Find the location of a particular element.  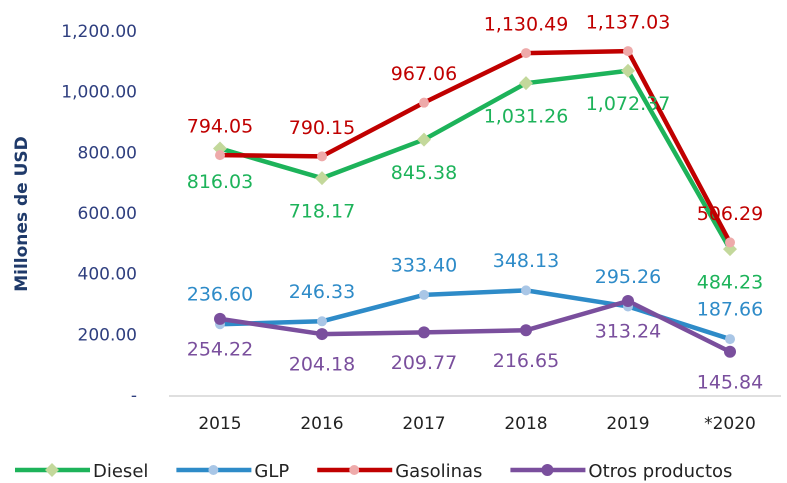

x-tick-label: 2019 is located at coordinates (627, 424).